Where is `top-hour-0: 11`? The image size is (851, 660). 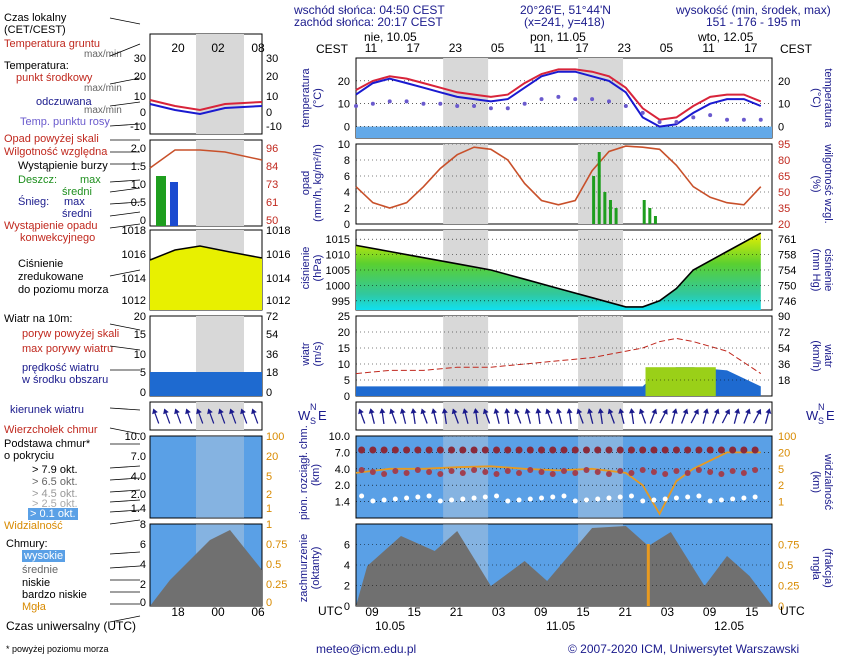
top-hour-0: 11 is located at coordinates (371, 48).